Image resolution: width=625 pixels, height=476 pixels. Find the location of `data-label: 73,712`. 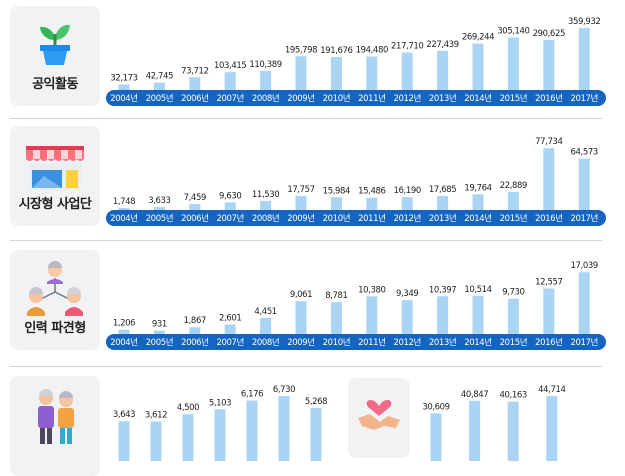

data-label: 73,712 is located at coordinates (194, 71).